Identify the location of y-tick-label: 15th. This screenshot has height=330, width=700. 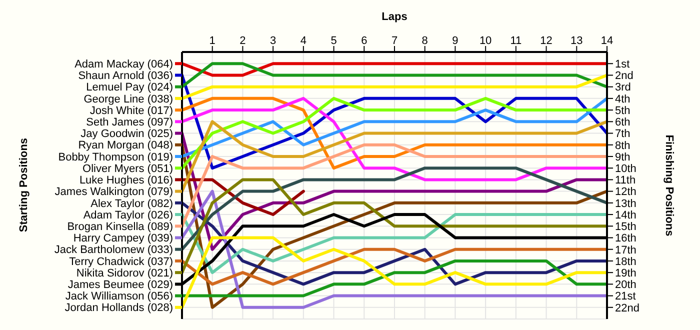
(625, 227).